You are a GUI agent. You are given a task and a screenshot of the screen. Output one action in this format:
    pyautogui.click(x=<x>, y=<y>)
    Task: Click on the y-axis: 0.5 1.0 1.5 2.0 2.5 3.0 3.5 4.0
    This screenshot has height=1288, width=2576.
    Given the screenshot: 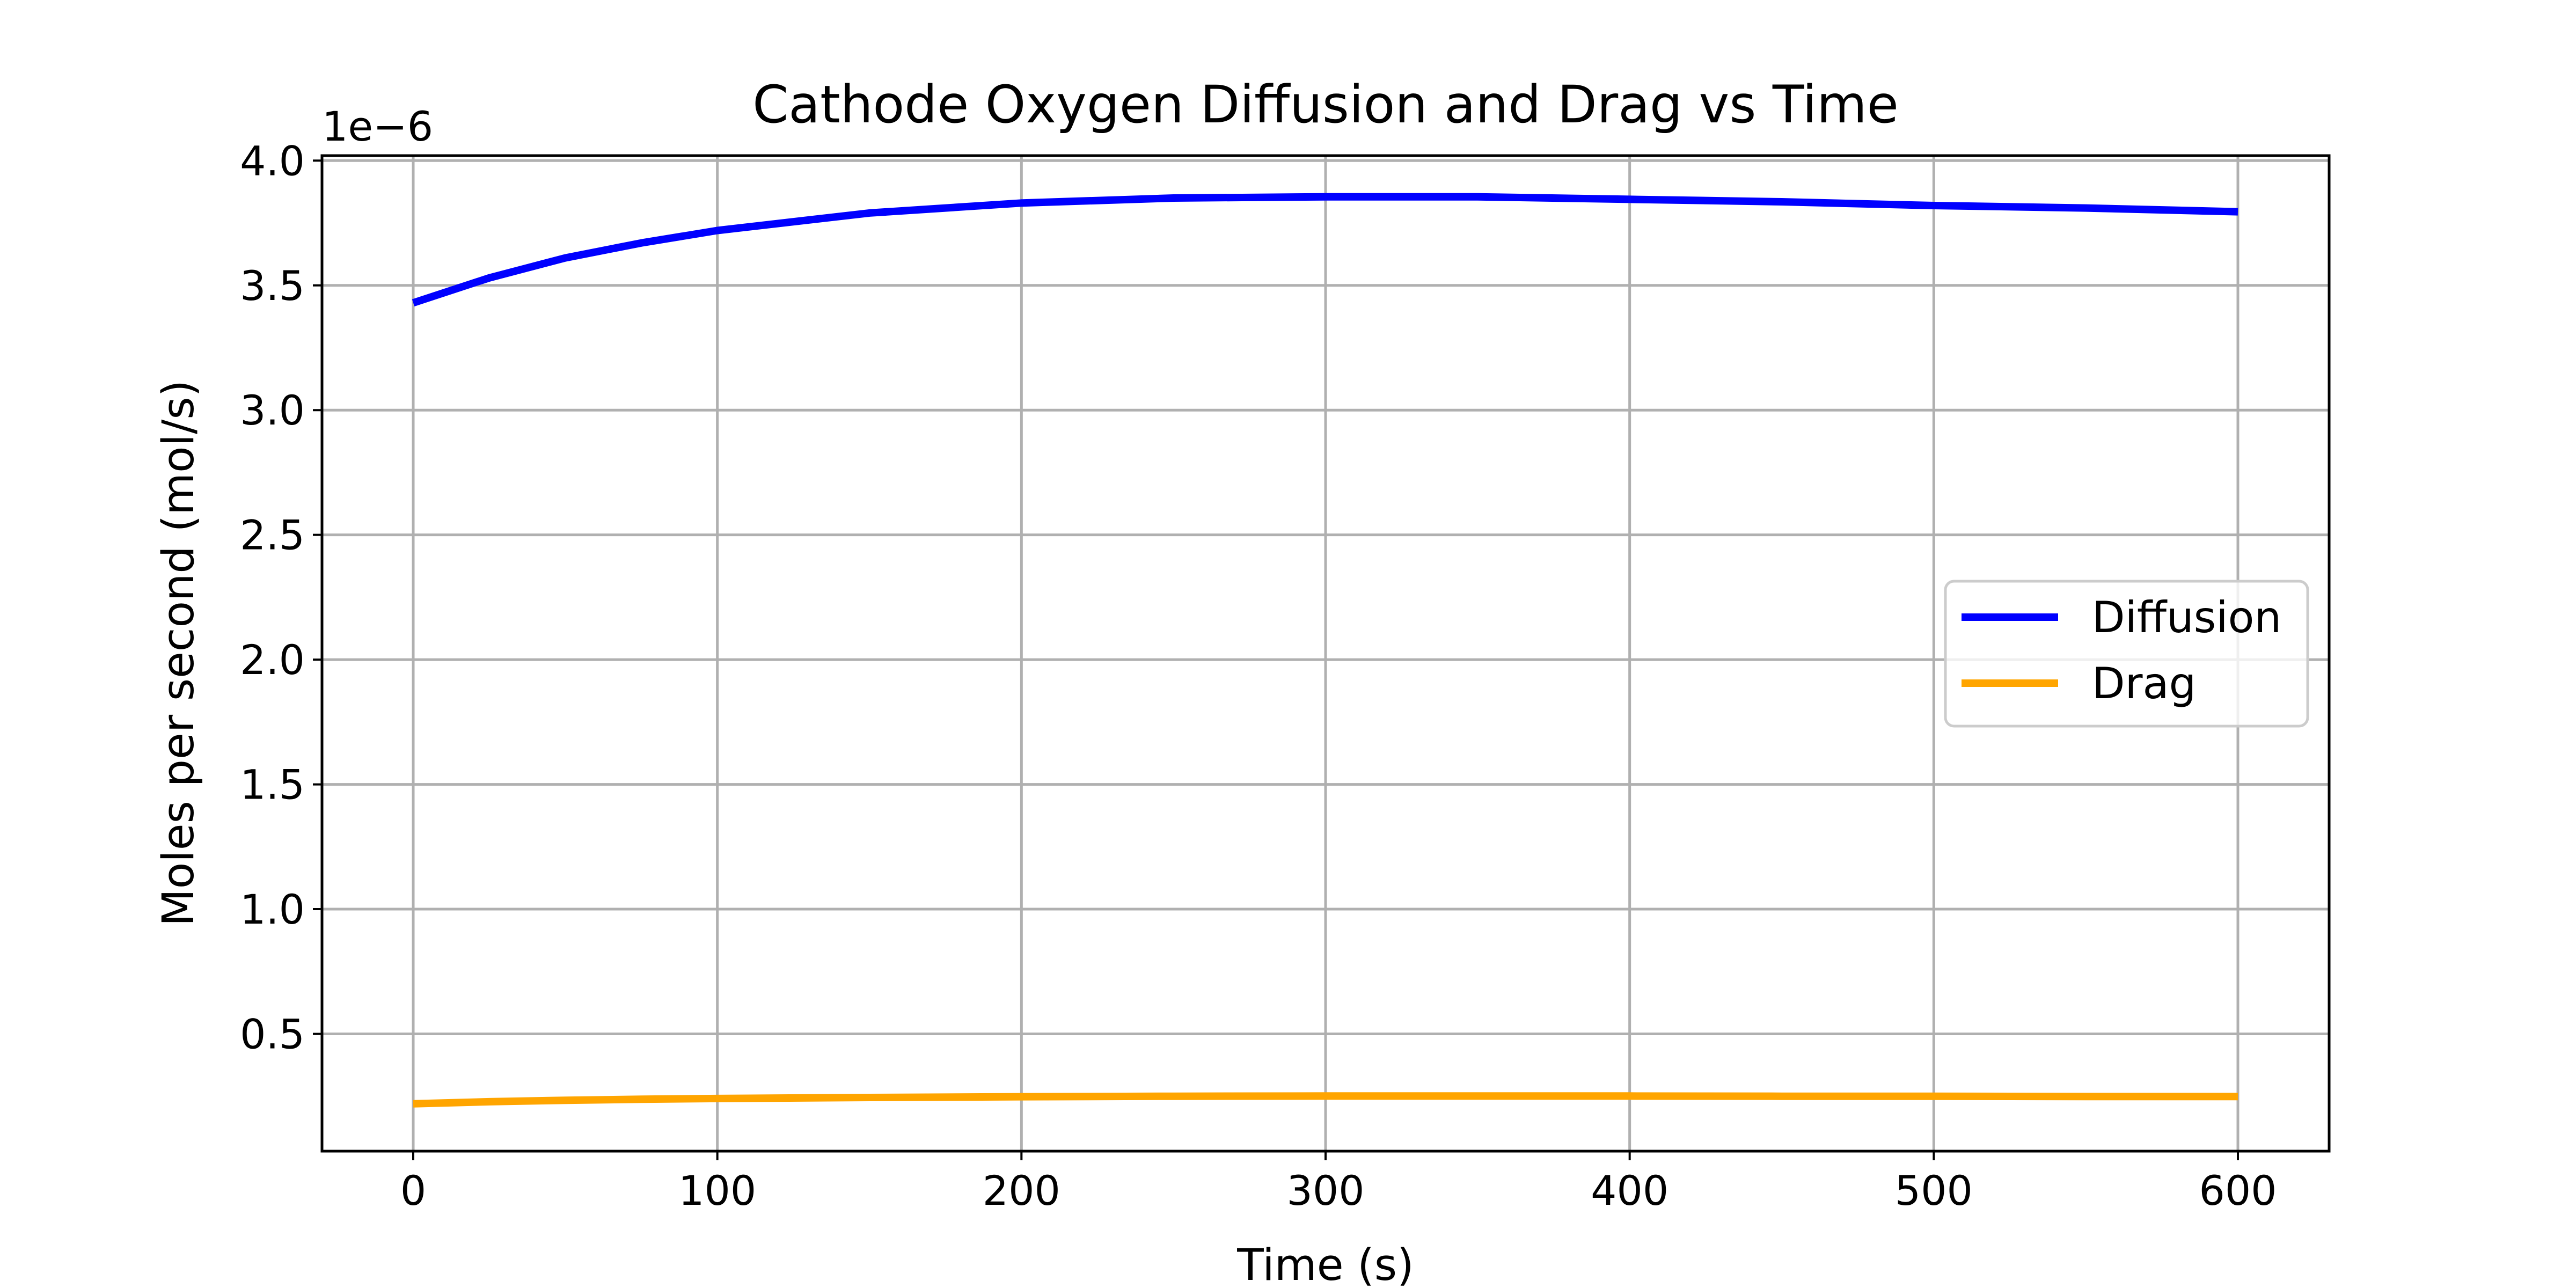 What is the action you would take?
    pyautogui.click(x=281, y=597)
    